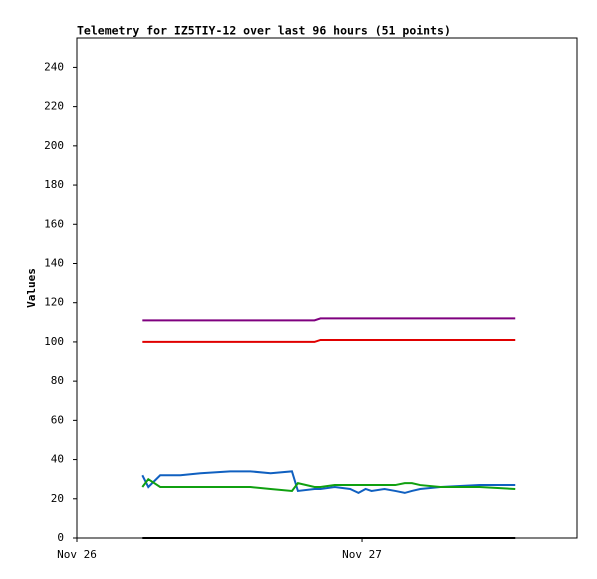 The width and height of the screenshot is (597, 579). What do you see at coordinates (54, 262) in the screenshot?
I see `y-tick-label: 140` at bounding box center [54, 262].